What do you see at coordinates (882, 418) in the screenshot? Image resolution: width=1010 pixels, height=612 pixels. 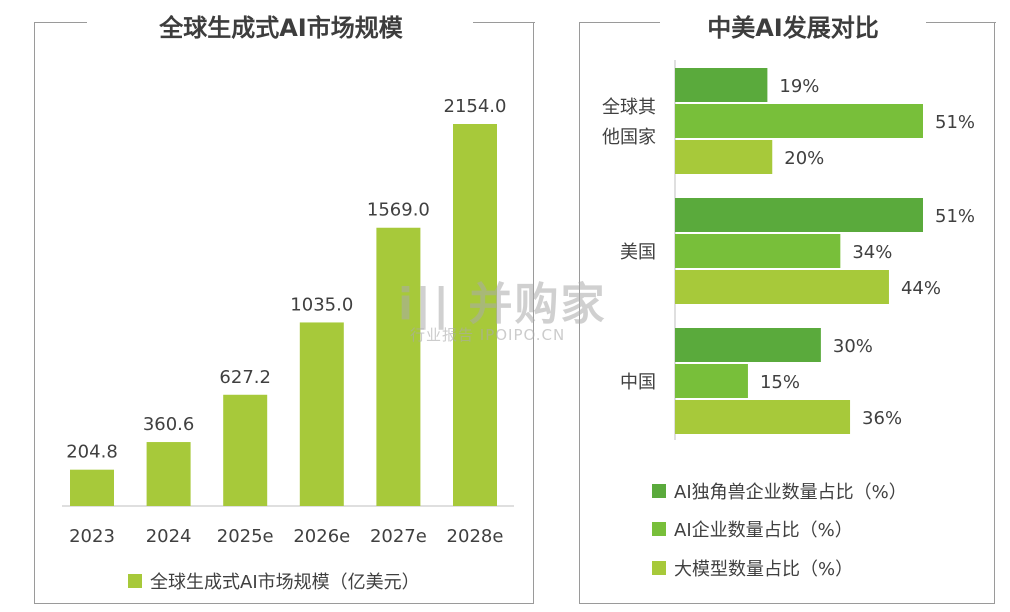 I see `data-label: 36%` at bounding box center [882, 418].